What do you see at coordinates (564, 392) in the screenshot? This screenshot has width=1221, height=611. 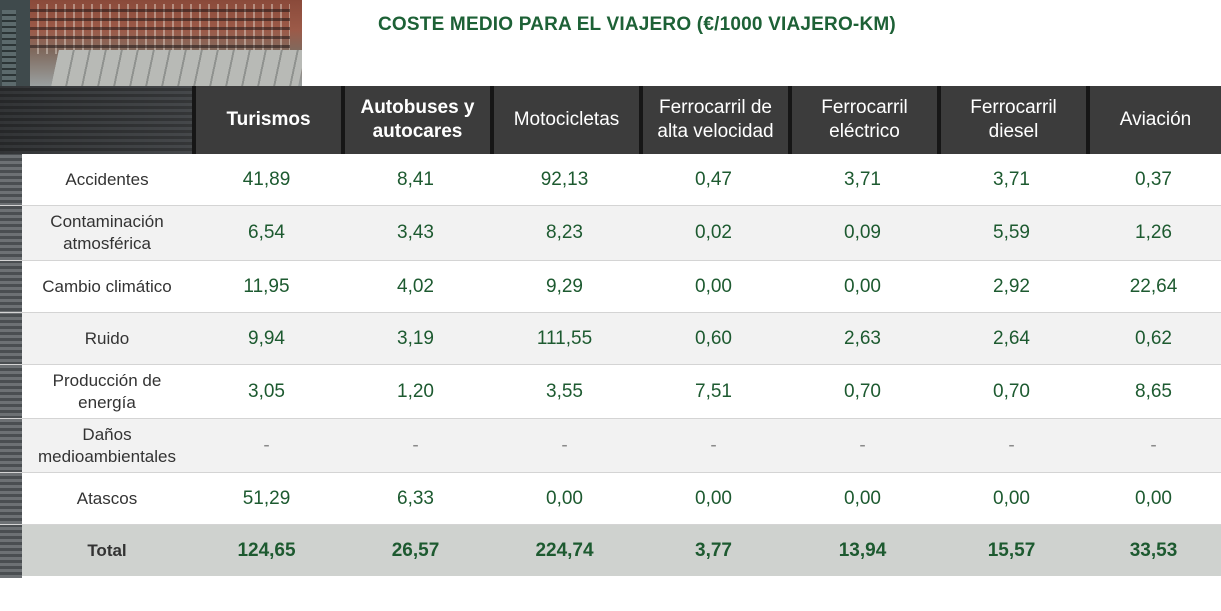 I see `table-cell: 3,55` at bounding box center [564, 392].